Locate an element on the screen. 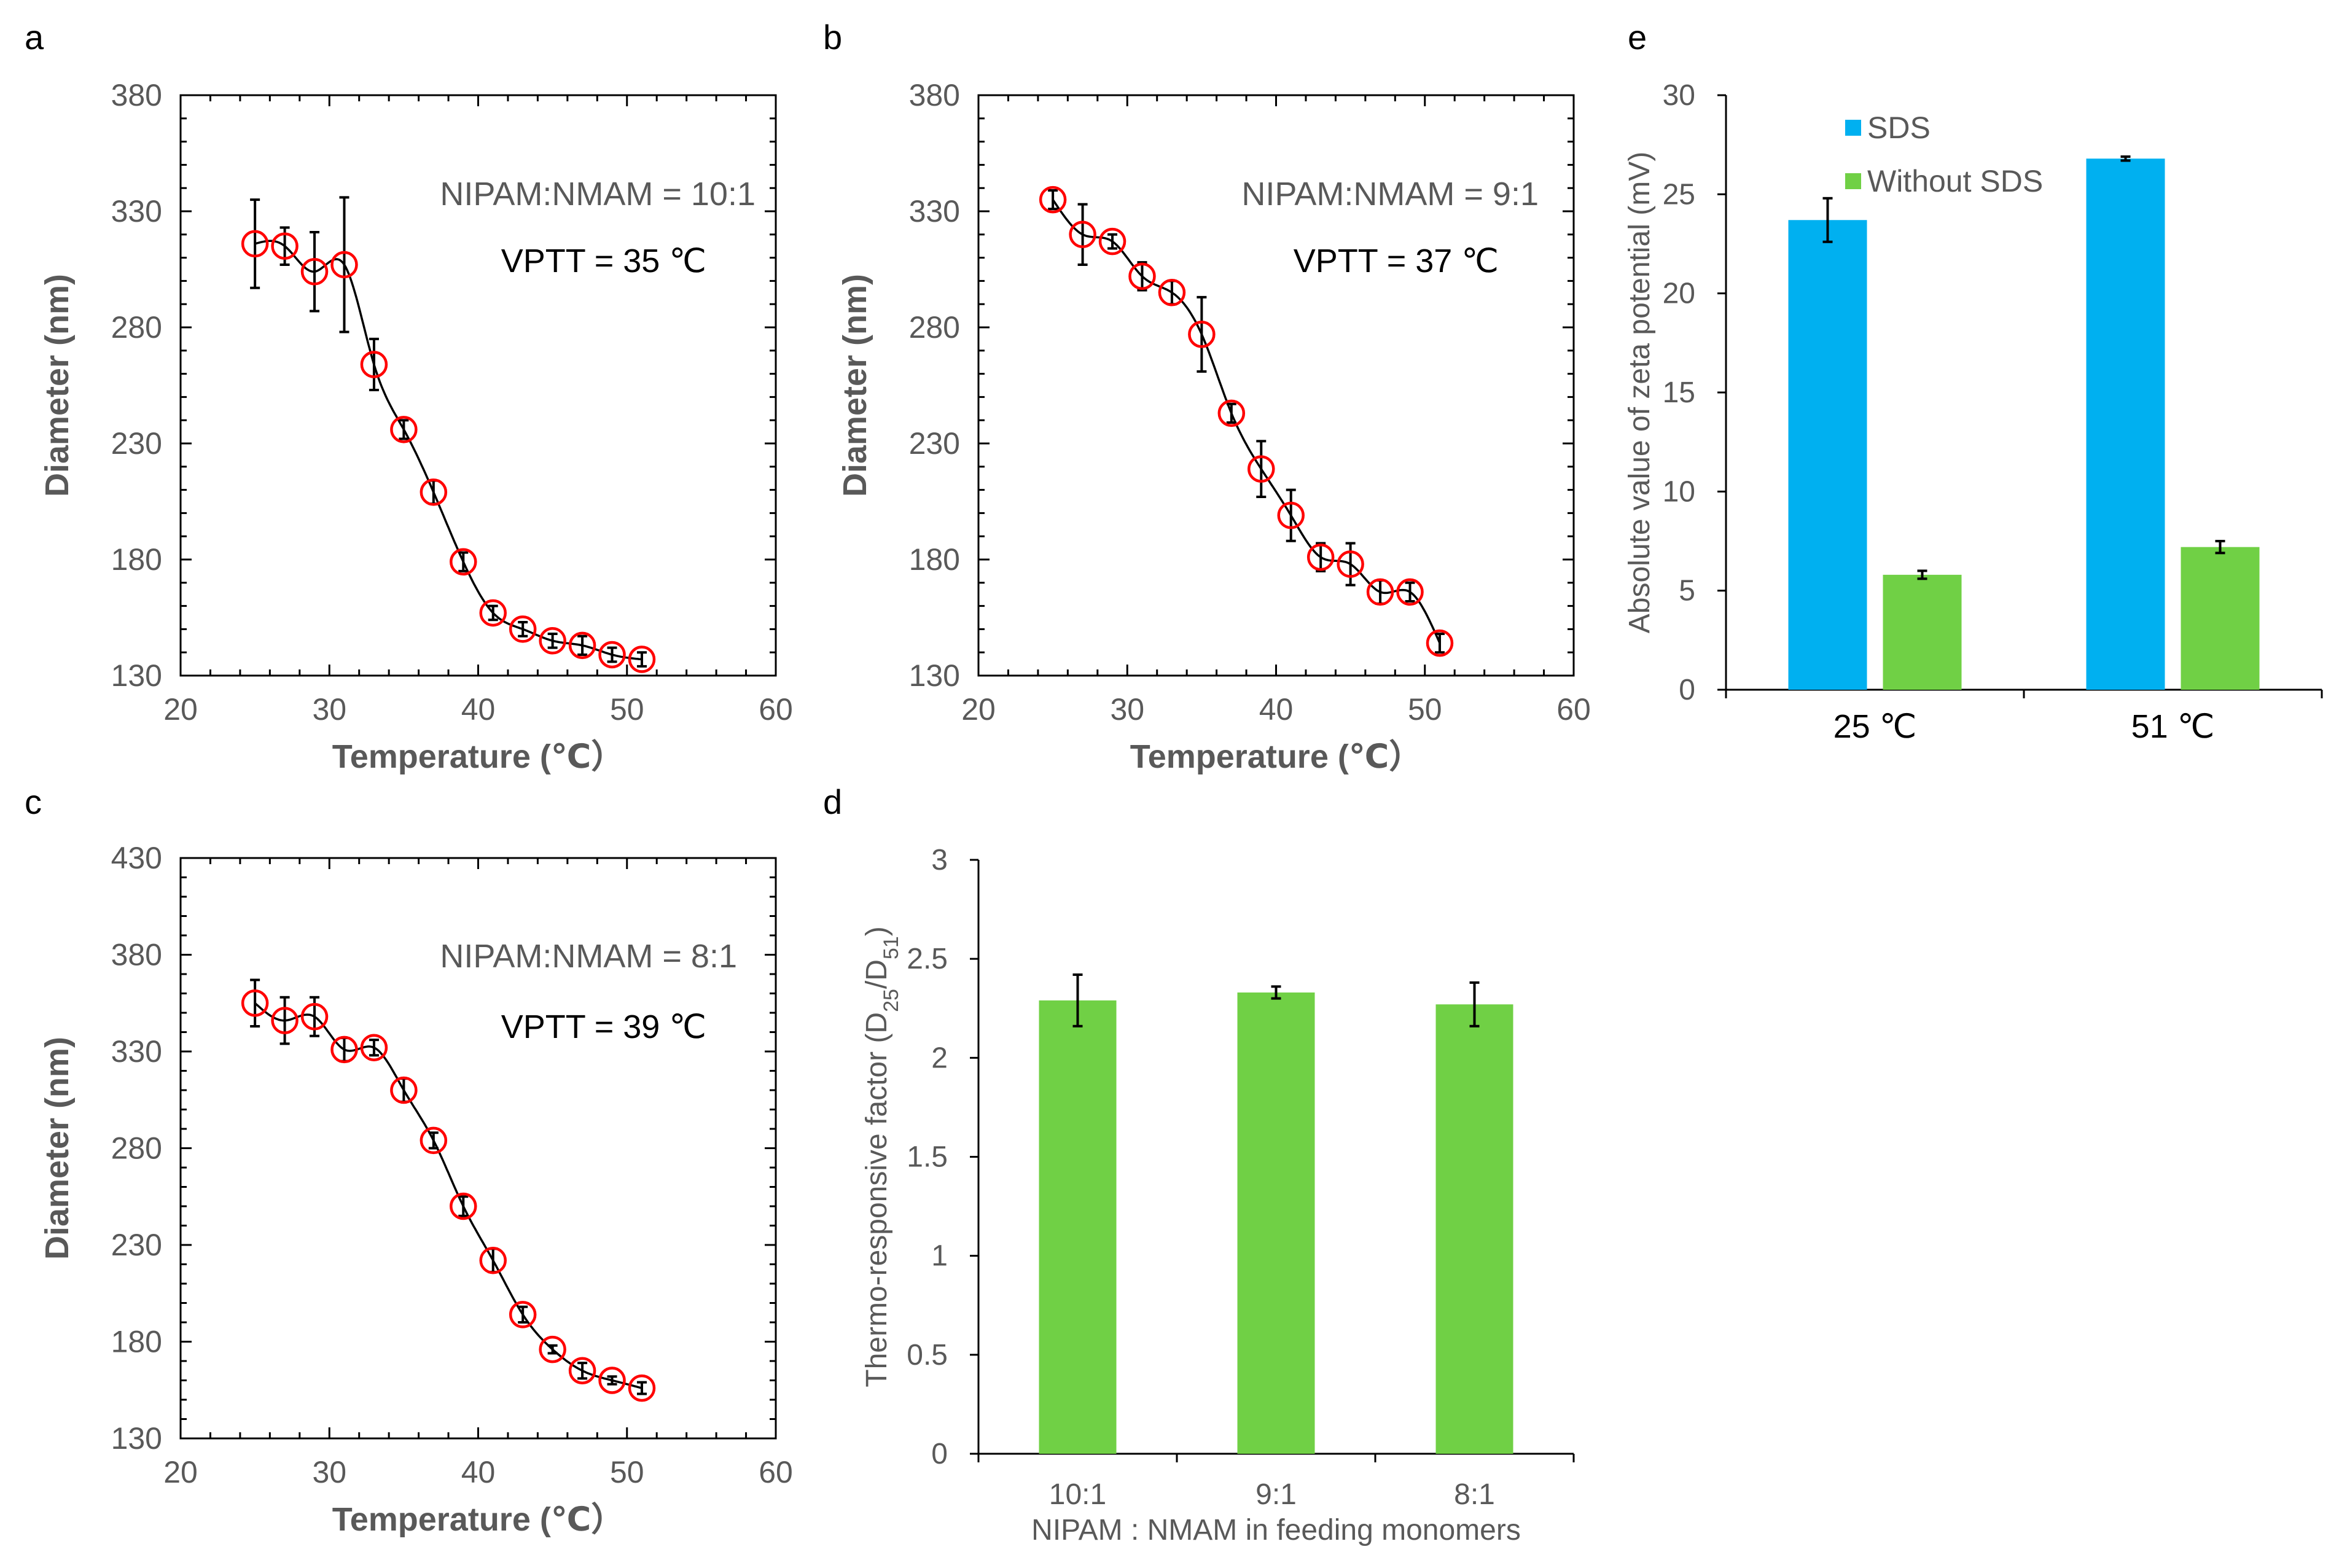 The height and width of the screenshot is (1568, 2339). y-tick-label: 25 is located at coordinates (1679, 194).